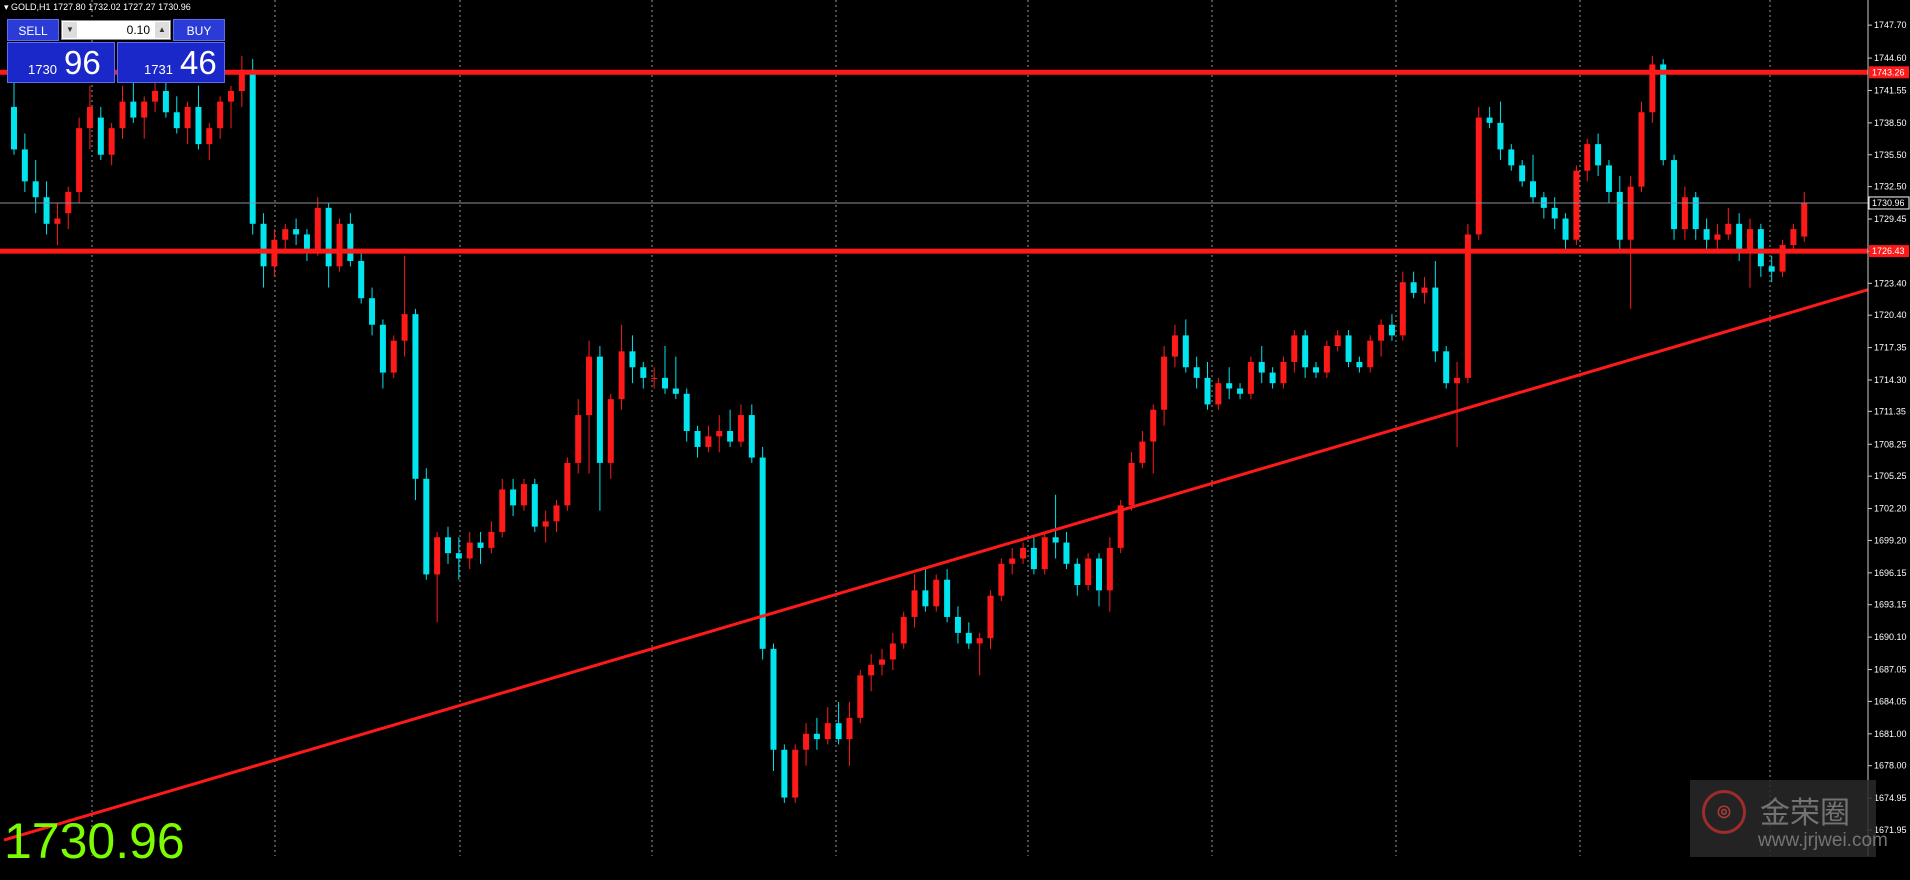 The image size is (1910, 880). I want to click on price-tick-label: 1693.15, so click(1890, 605).